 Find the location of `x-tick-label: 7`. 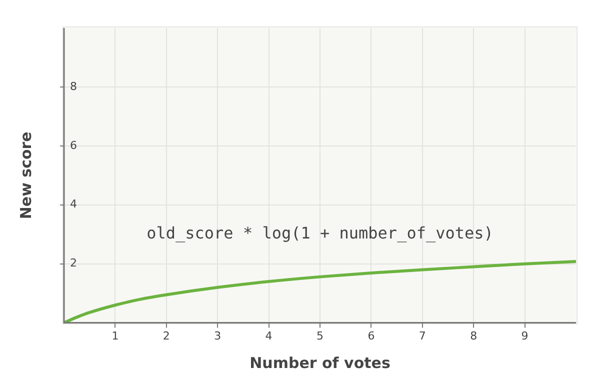

x-tick-label: 7 is located at coordinates (422, 335).